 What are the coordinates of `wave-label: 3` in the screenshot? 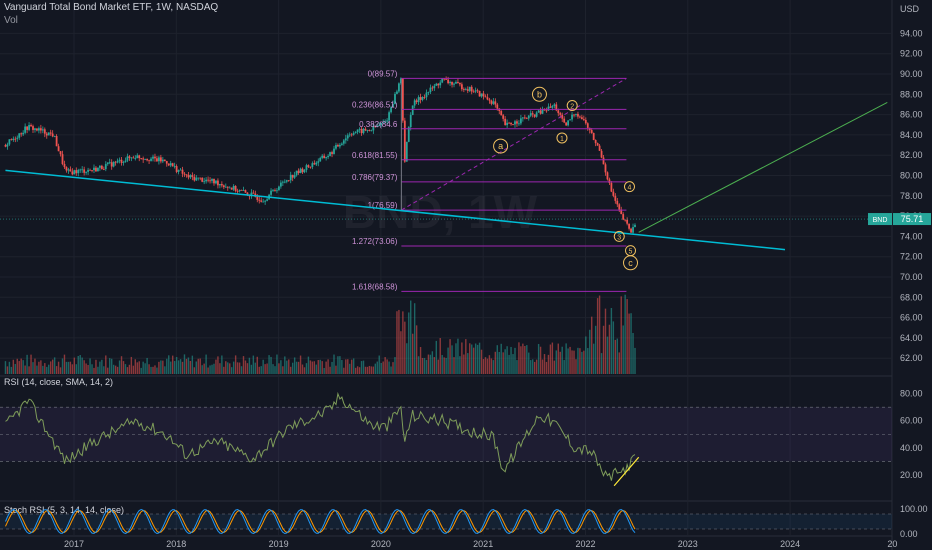 It's located at (619, 237).